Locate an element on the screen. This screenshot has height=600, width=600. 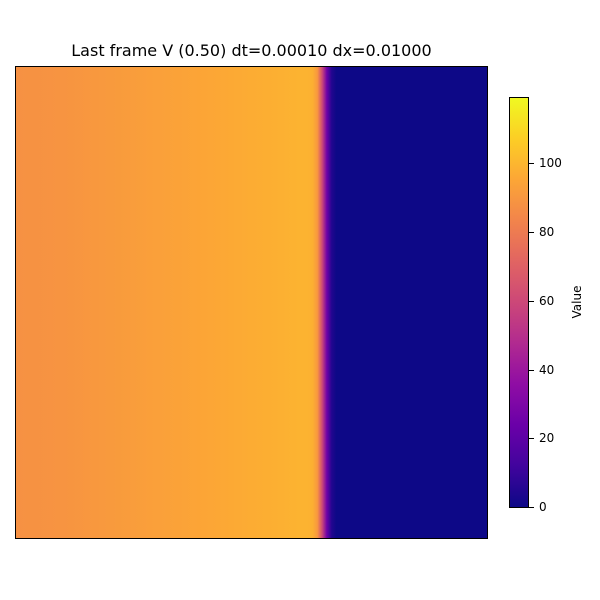
colorbar-tick-label: 40 is located at coordinates (547, 369).